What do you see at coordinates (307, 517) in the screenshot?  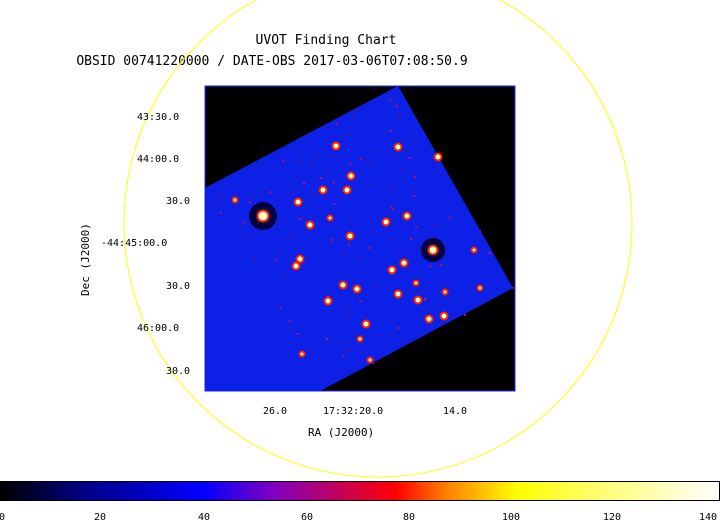 I see `colorbar-tick: 60` at bounding box center [307, 517].